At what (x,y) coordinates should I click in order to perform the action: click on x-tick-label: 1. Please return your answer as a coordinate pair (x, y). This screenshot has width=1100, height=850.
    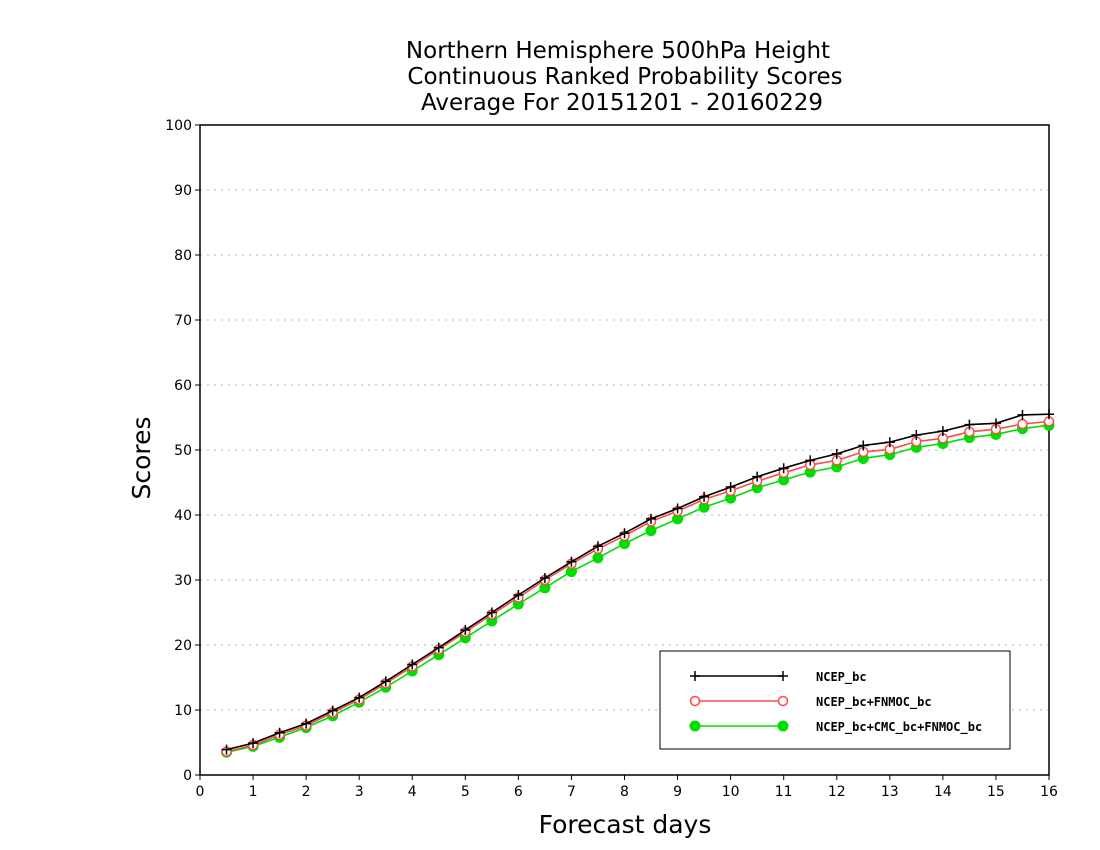
    Looking at the image, I should click on (253, 792).